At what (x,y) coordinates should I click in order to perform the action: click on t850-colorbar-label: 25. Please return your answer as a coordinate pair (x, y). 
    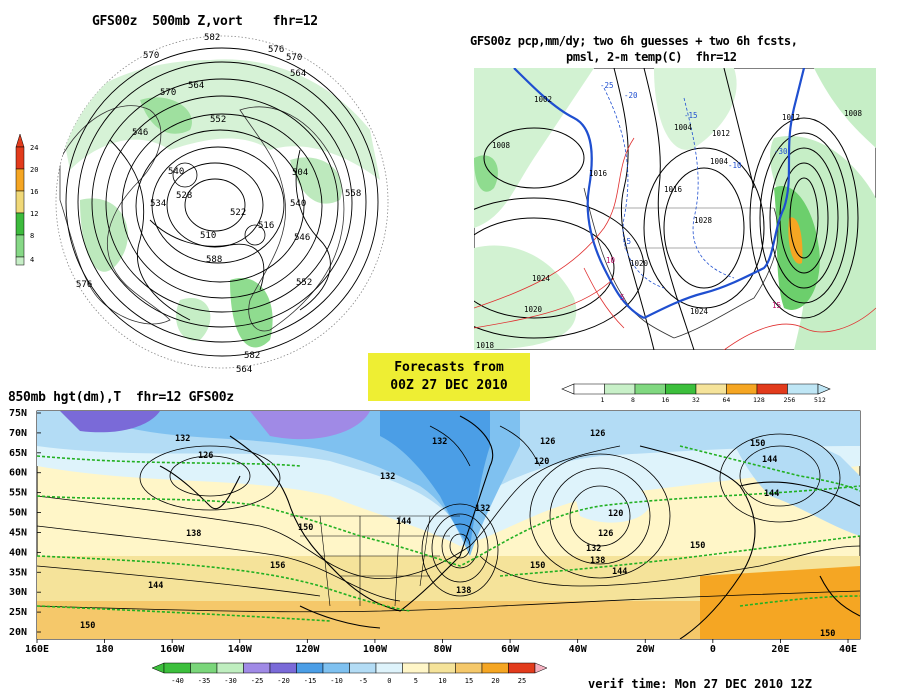
    Looking at the image, I should click on (522, 681).